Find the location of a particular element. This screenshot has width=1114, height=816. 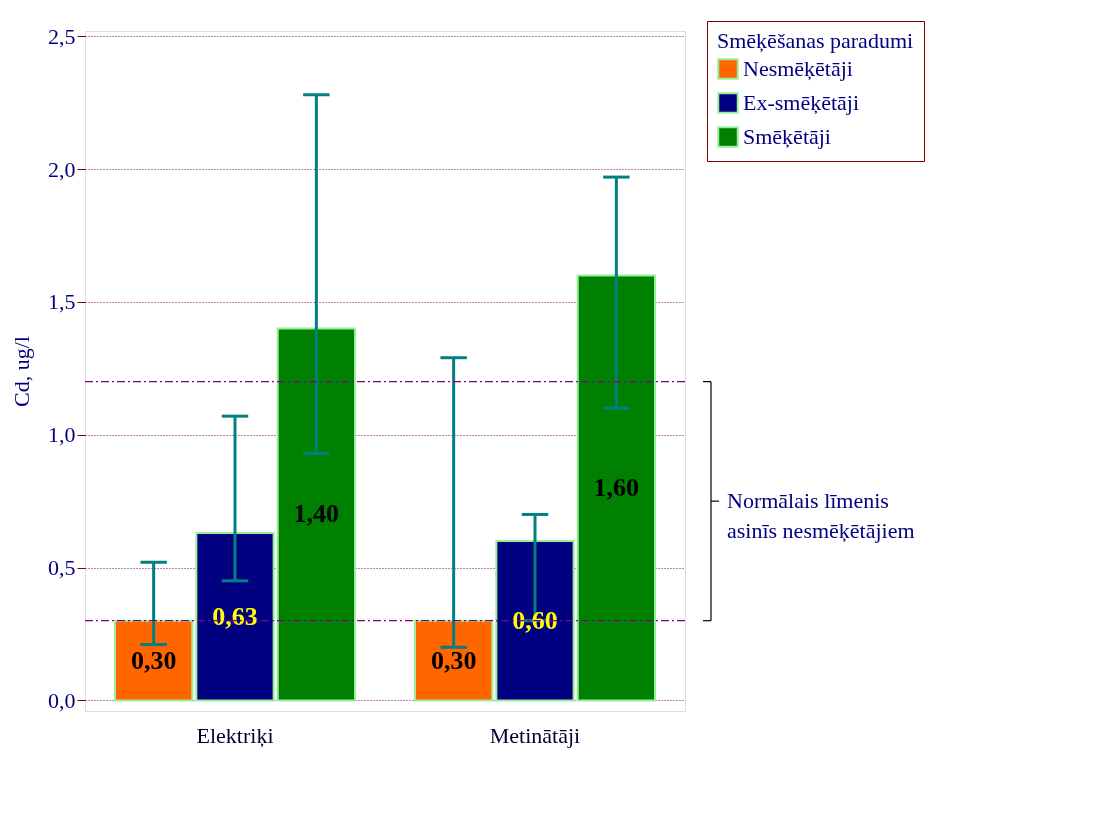

x-tick-label: Metinātāji is located at coordinates (535, 735).